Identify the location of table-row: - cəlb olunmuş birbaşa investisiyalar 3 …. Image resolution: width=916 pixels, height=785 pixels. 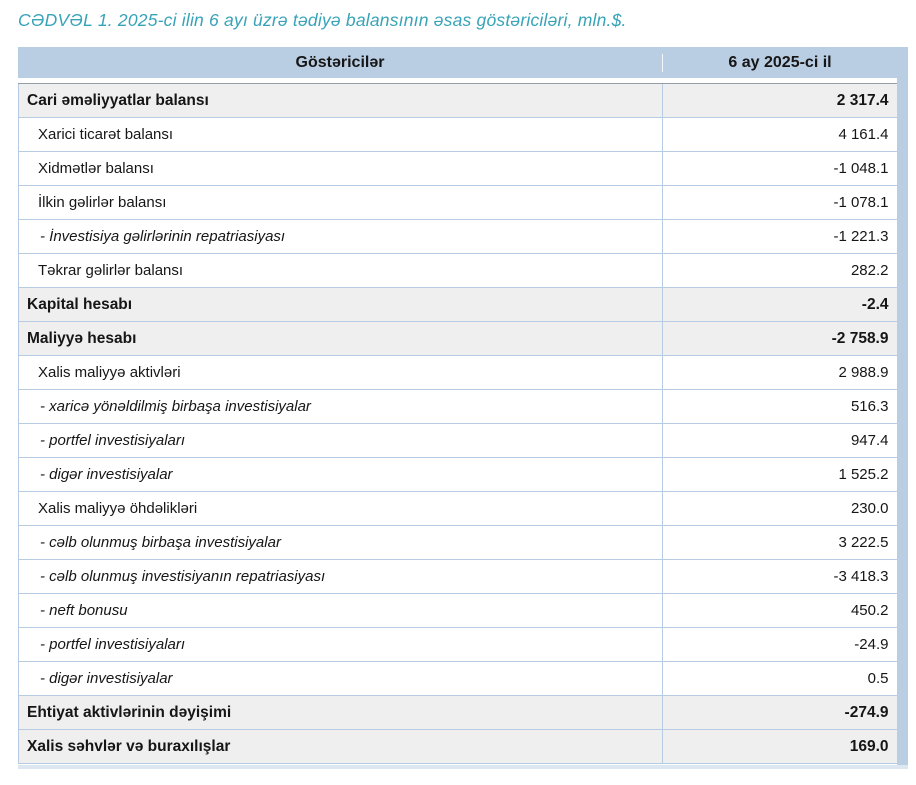
(458, 542).